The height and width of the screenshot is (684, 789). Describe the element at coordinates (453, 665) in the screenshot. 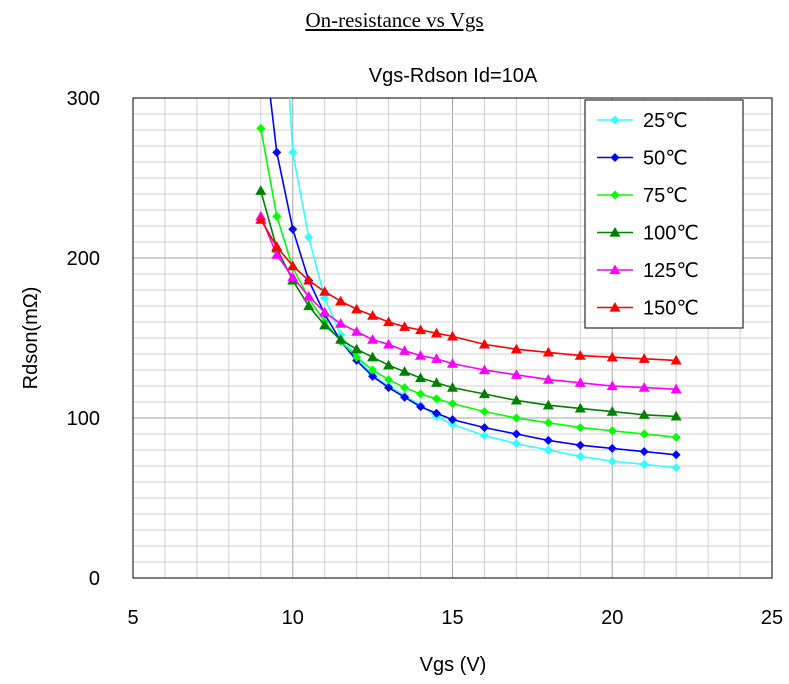

I see `x-axis-label: Vgs (V)` at that location.